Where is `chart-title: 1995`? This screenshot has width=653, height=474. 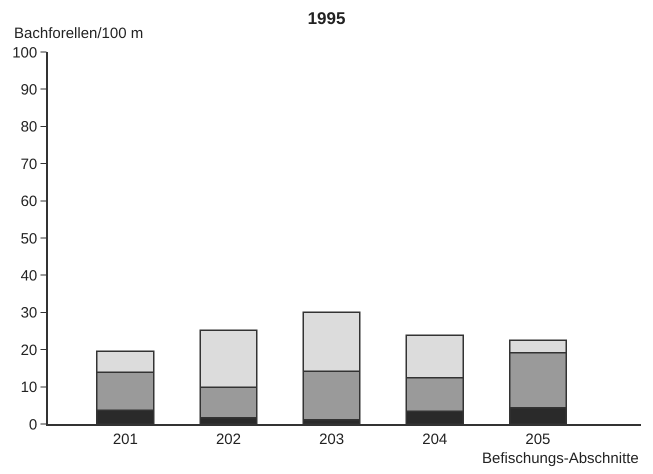
chart-title: 1995 is located at coordinates (327, 18).